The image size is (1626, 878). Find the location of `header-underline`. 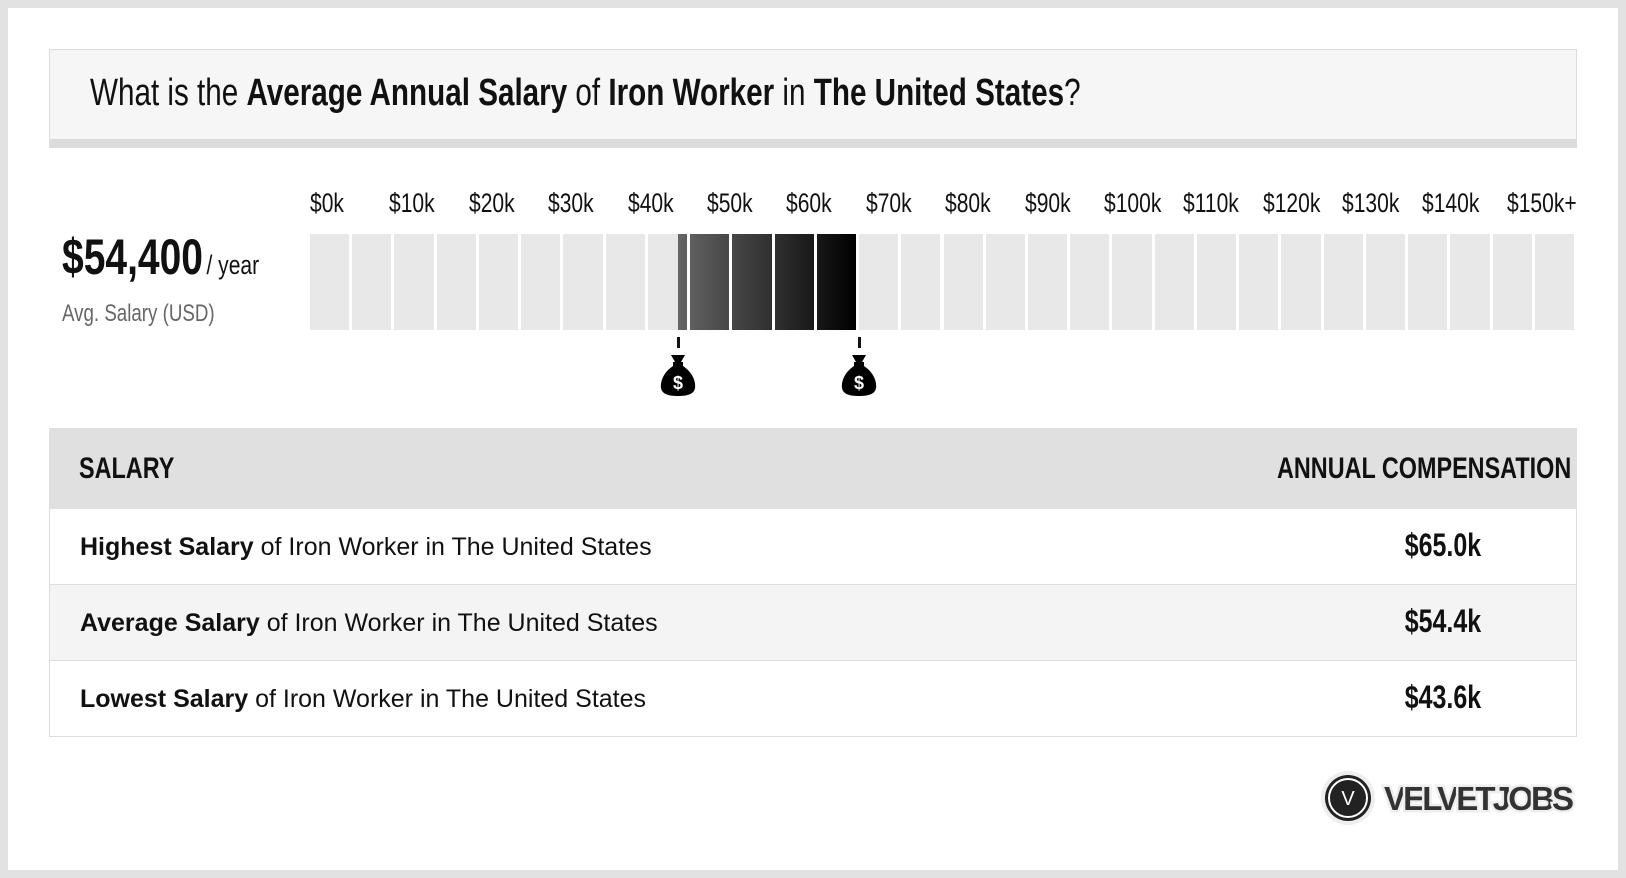

header-underline is located at coordinates (813, 143).